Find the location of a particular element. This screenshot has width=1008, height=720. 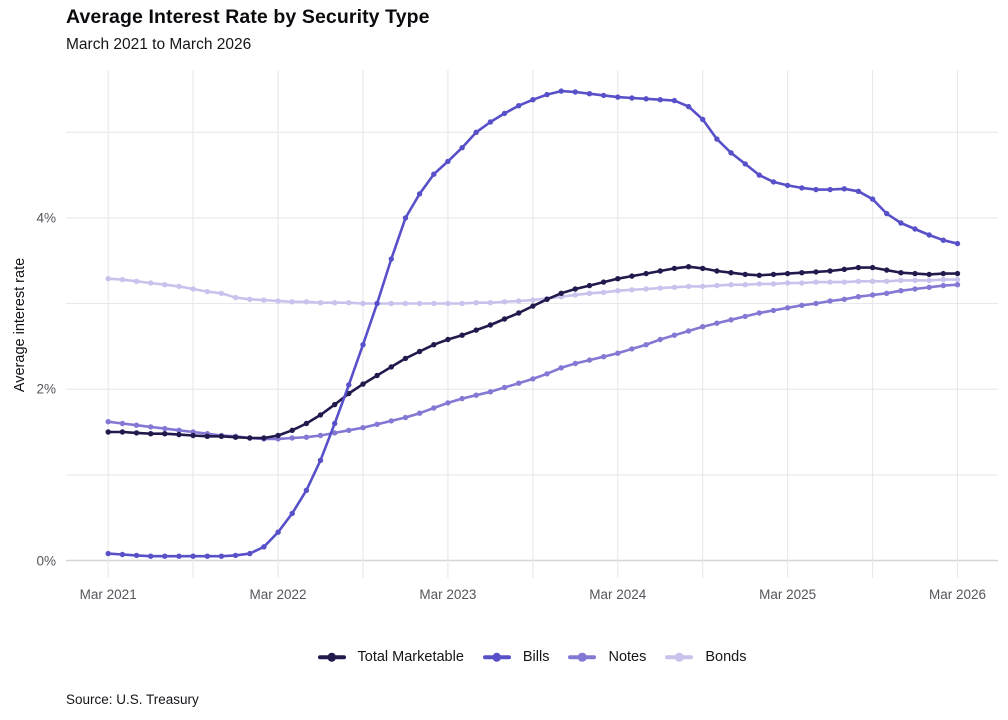

legend-label: Bills is located at coordinates (536, 657).